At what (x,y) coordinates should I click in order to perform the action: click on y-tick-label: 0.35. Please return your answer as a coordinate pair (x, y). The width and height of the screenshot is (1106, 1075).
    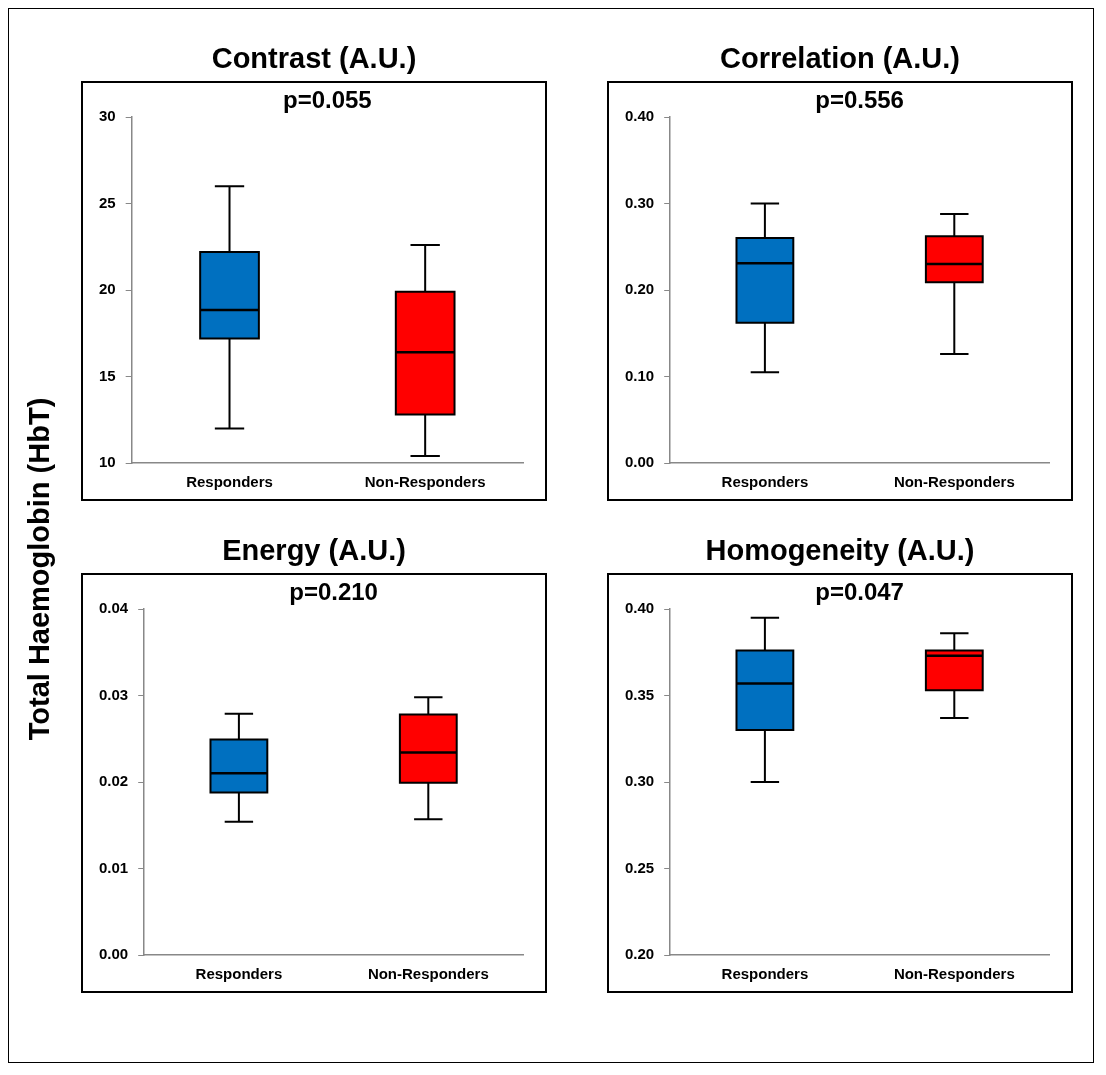
    Looking at the image, I should click on (639, 694).